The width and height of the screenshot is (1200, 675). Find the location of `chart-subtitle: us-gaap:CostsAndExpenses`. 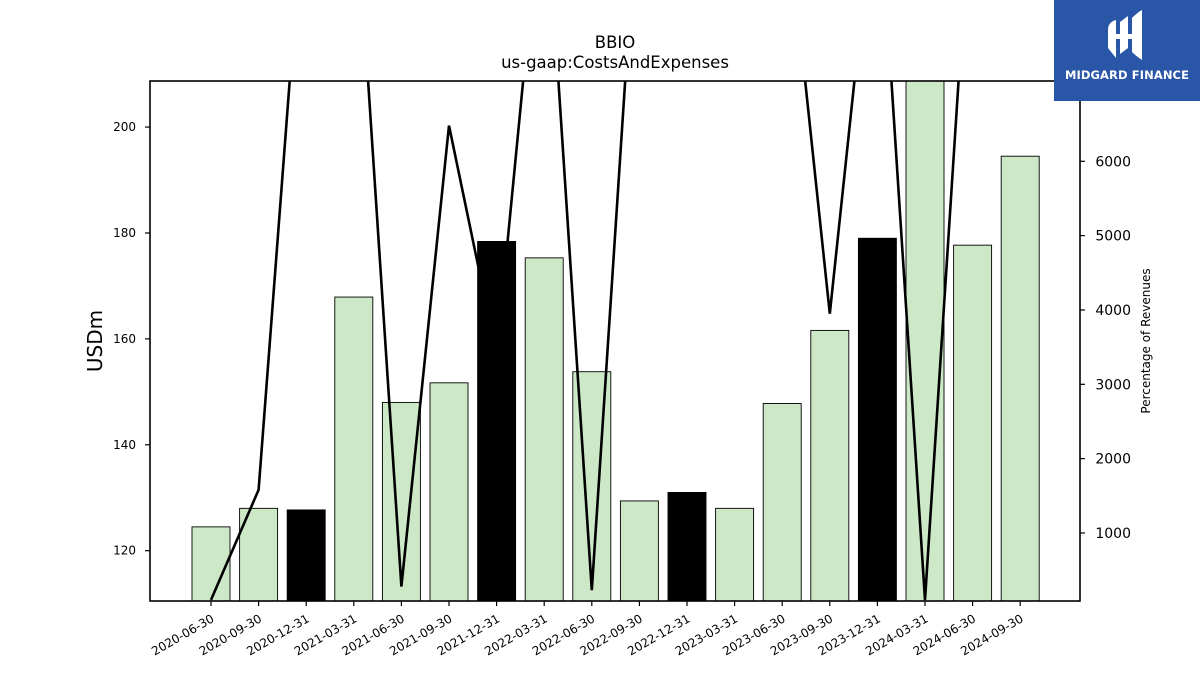

chart-subtitle: us-gaap:CostsAndExpenses is located at coordinates (615, 62).